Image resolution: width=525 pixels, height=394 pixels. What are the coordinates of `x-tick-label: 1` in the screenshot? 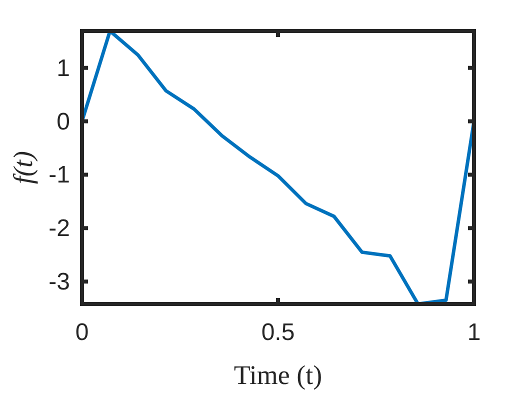 It's located at (474, 332).